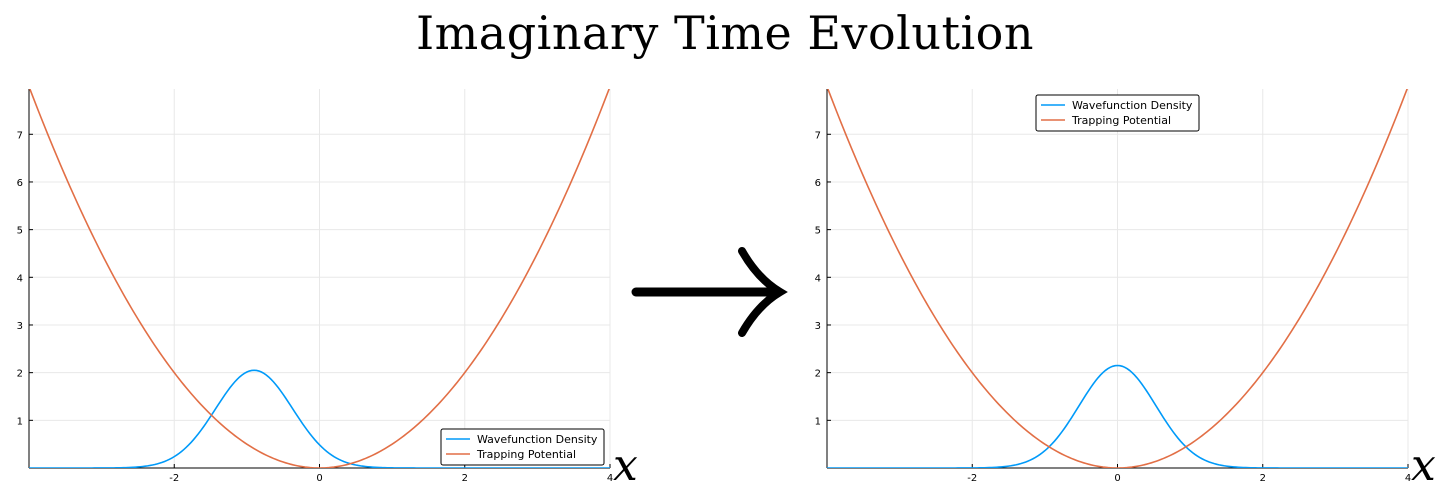 This screenshot has width=1450, height=500. What do you see at coordinates (174, 478) in the screenshot?
I see `left-x-tick-label: -2` at bounding box center [174, 478].